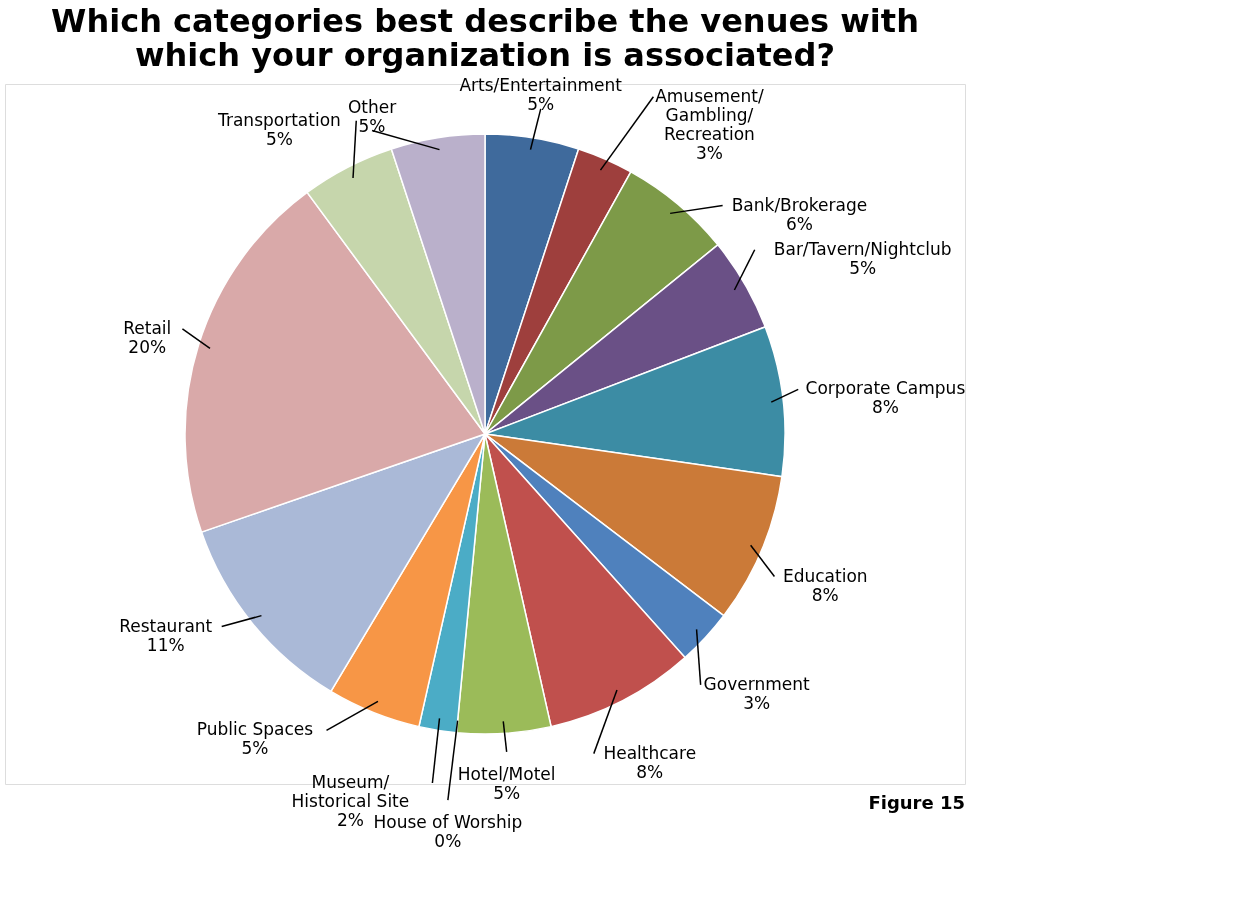  What do you see at coordinates (165, 644) in the screenshot?
I see `data-label: 11%` at bounding box center [165, 644].